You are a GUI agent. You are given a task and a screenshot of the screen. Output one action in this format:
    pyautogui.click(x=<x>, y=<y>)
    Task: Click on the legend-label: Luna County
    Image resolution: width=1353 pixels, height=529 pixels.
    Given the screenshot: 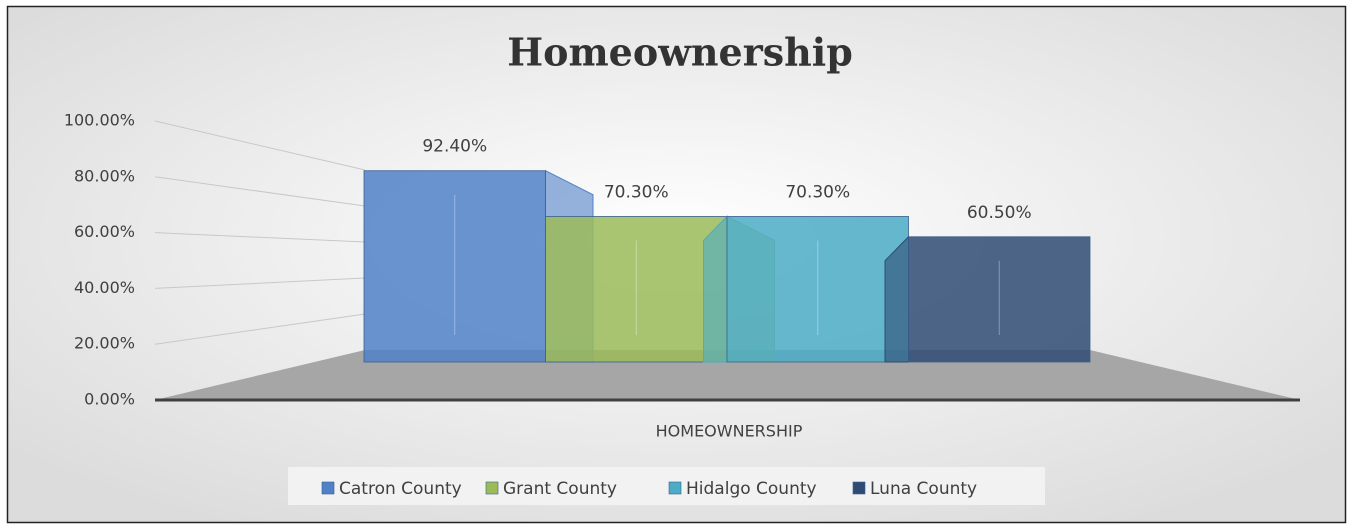 What is the action you would take?
    pyautogui.click(x=923, y=489)
    